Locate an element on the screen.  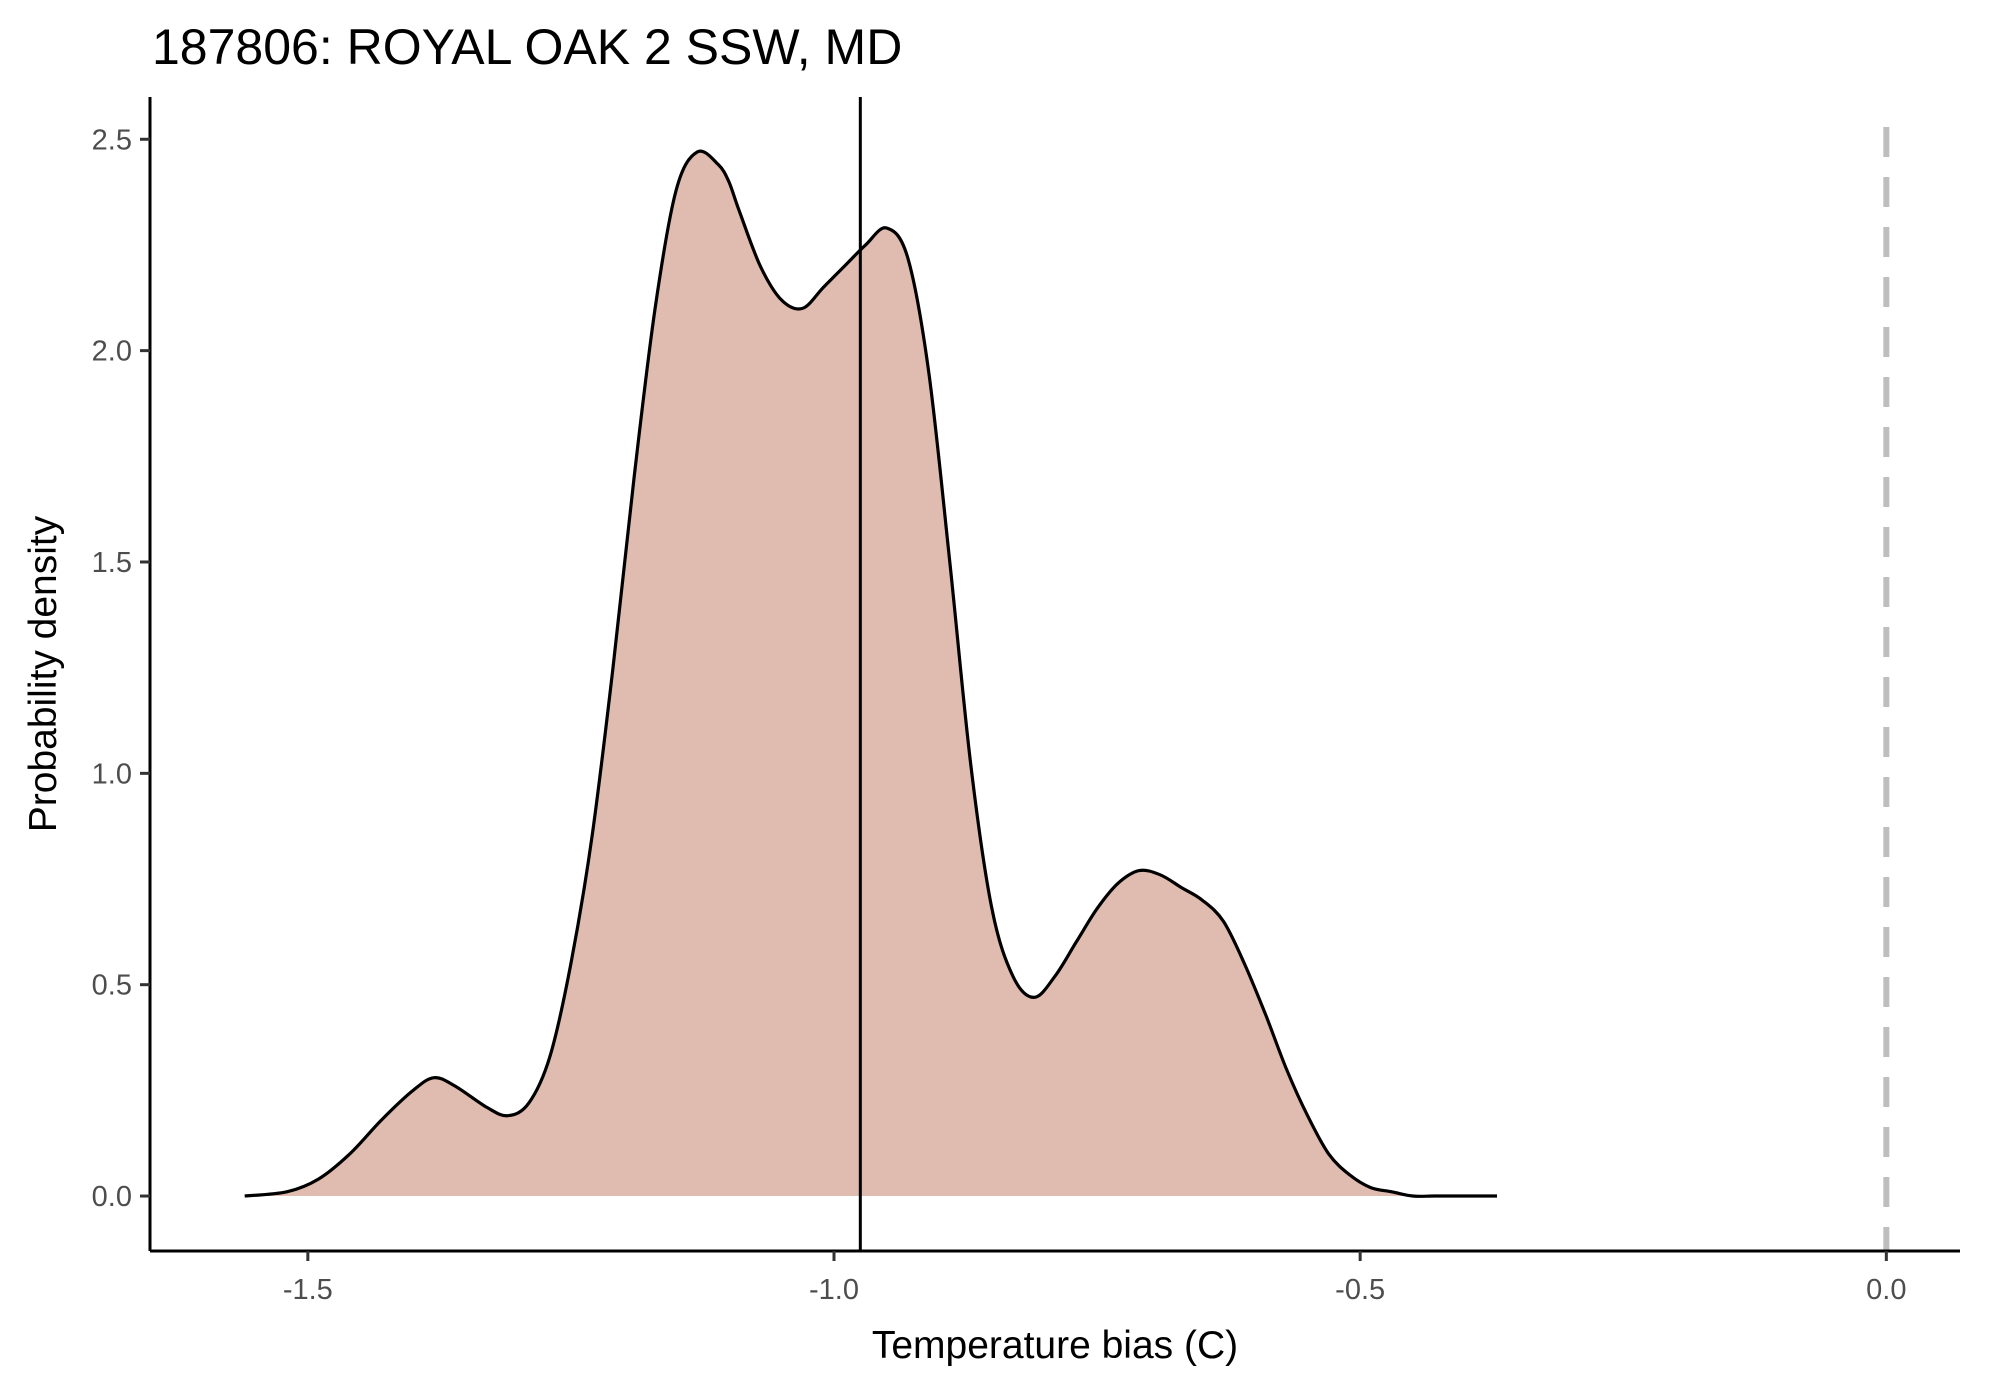
y-tick-label: 0.5 is located at coordinates (112, 986).